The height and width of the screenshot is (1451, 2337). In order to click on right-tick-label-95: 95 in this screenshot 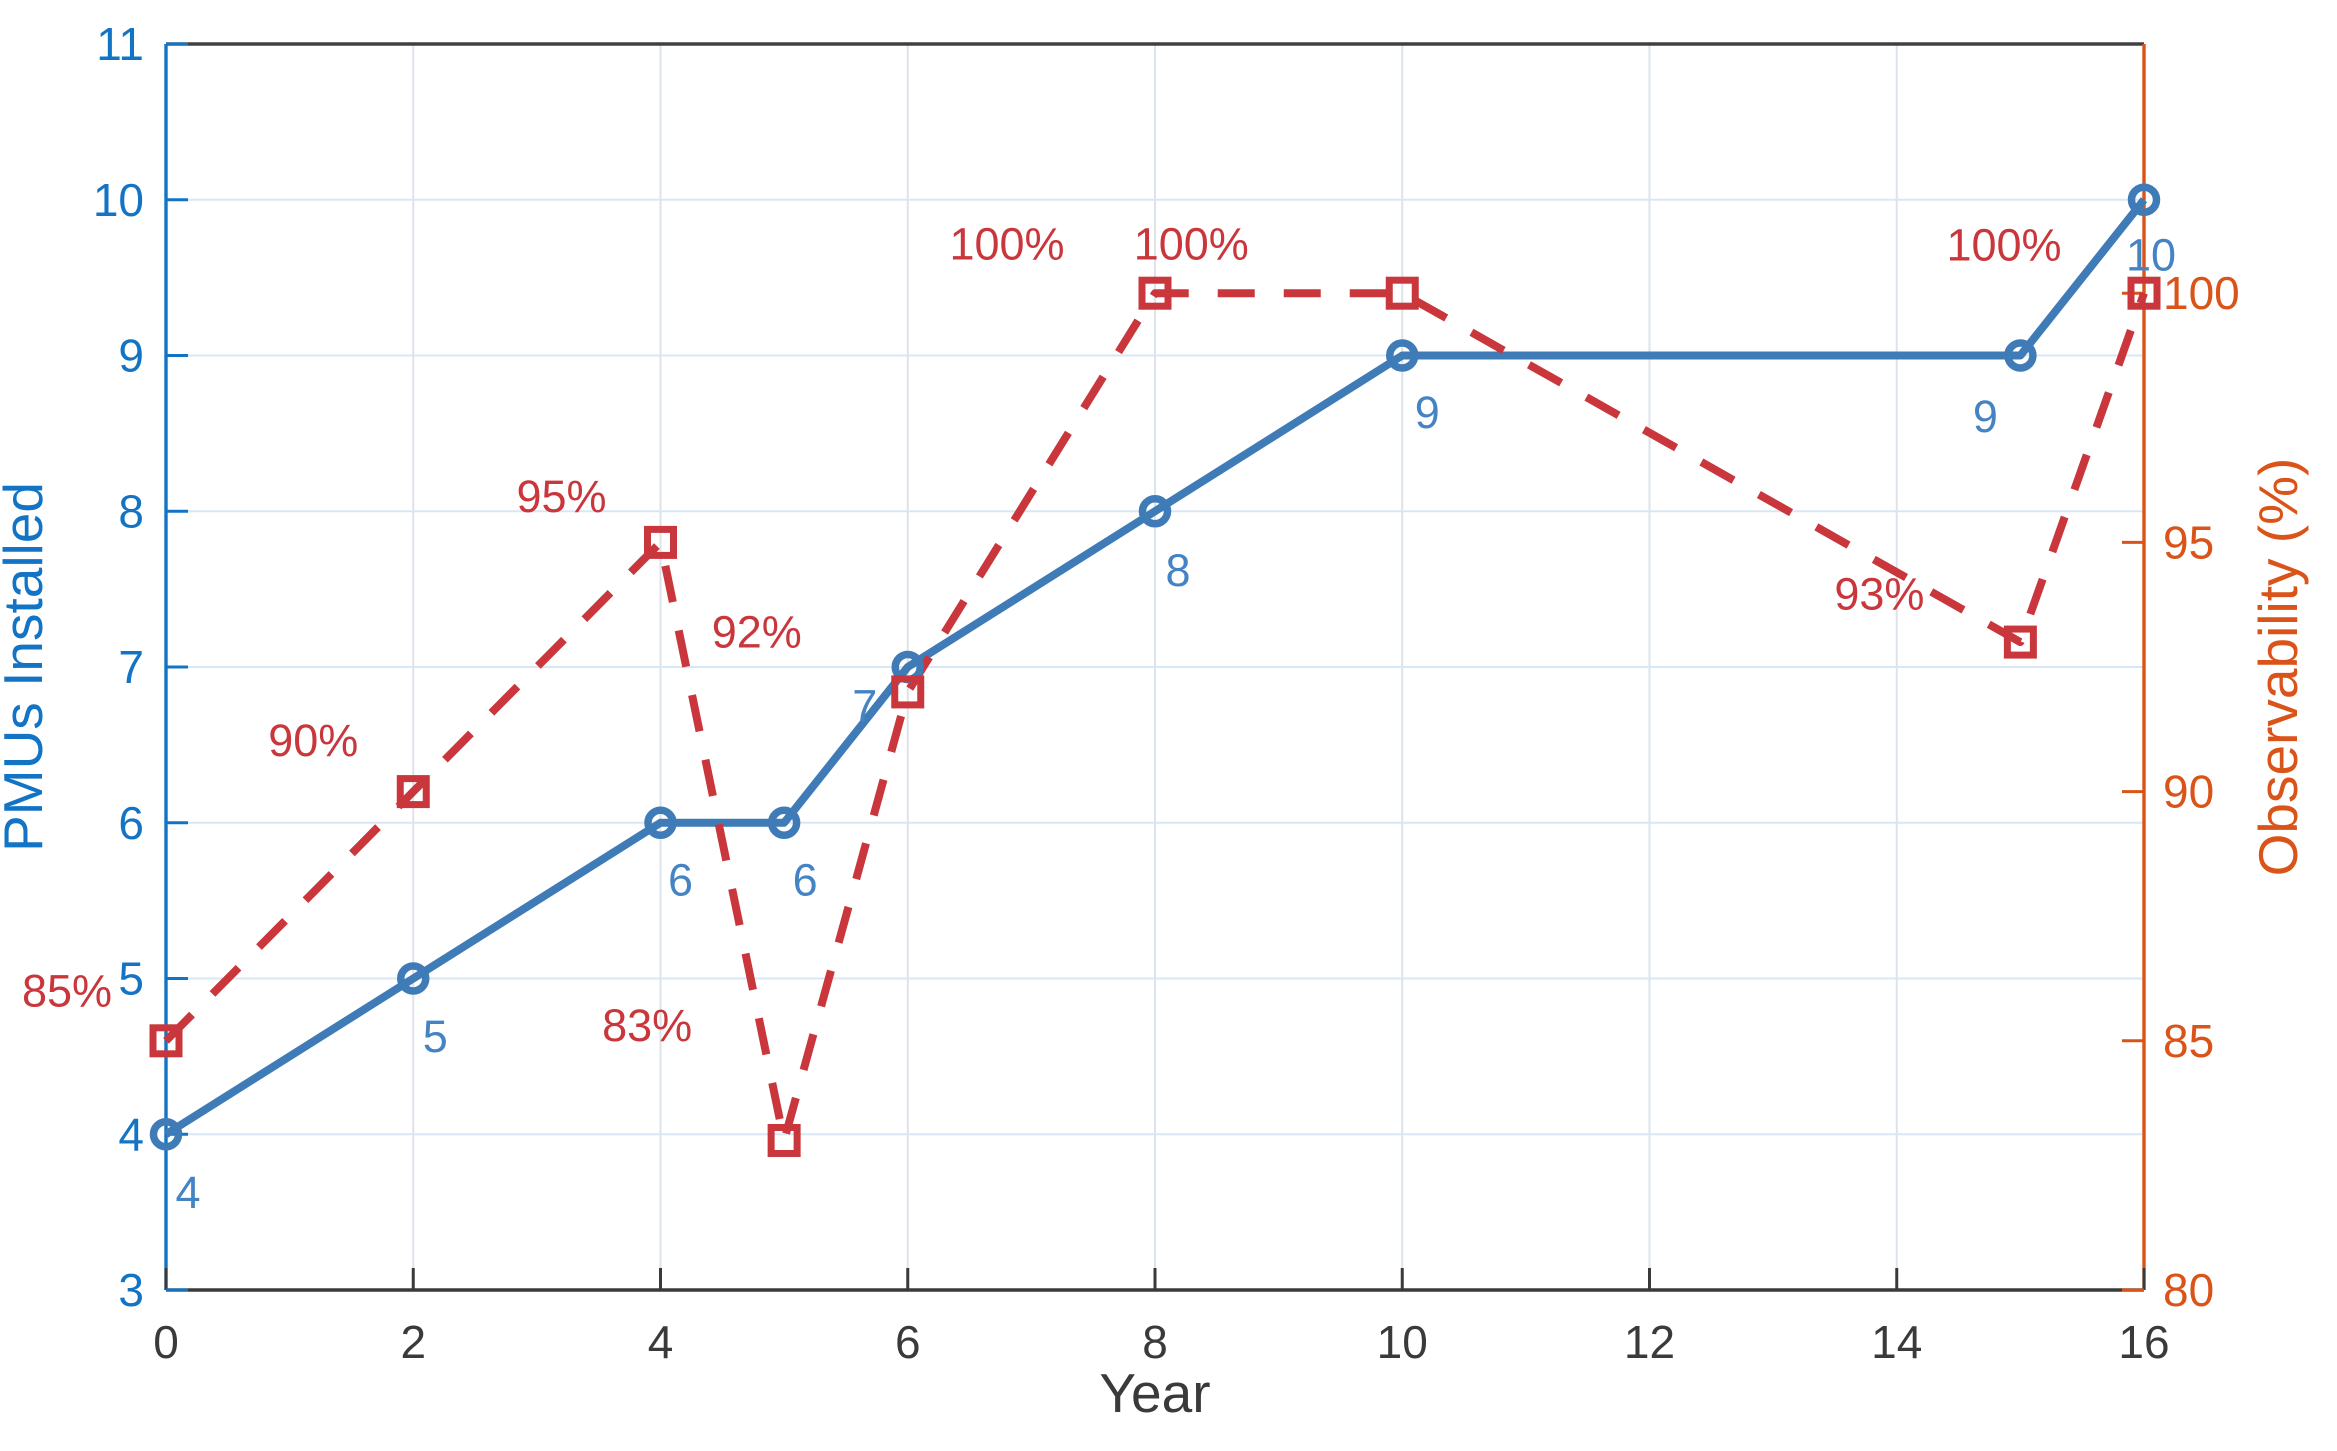, I will do `click(2188, 542)`.